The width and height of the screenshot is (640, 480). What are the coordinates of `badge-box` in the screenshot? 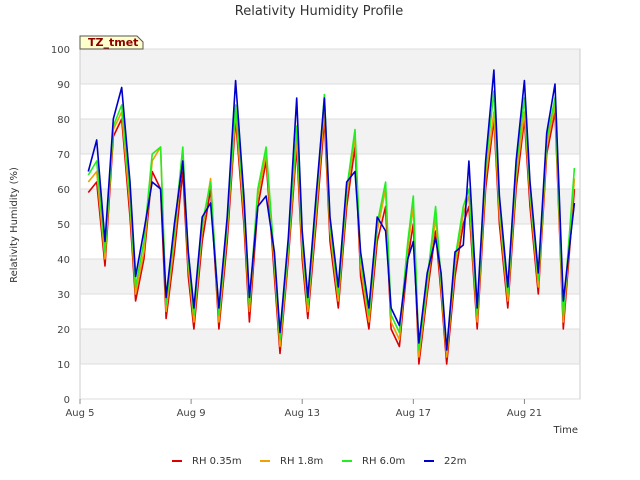 It's located at (111, 42).